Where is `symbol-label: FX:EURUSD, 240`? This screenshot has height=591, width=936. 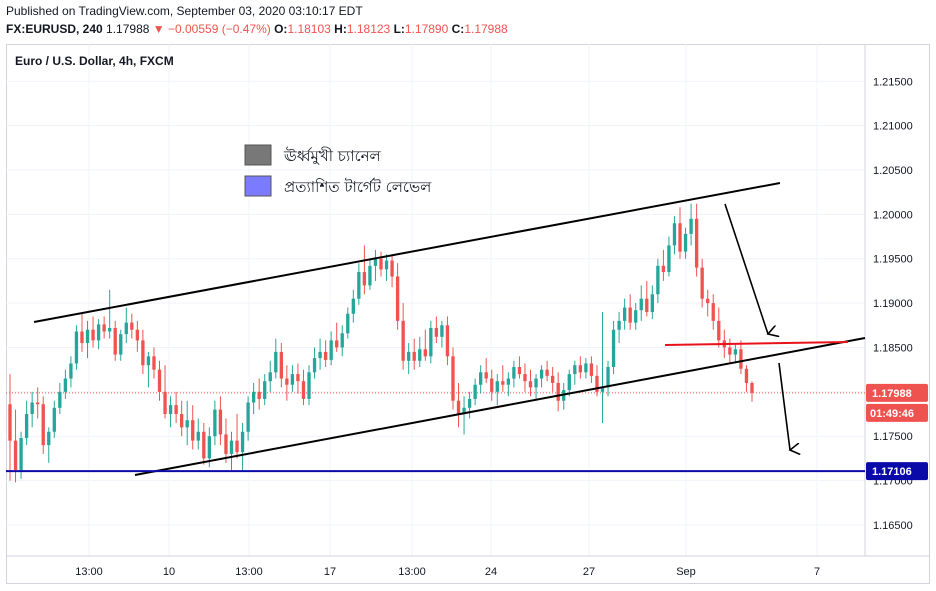
symbol-label: FX:EURUSD, 240 is located at coordinates (54, 29).